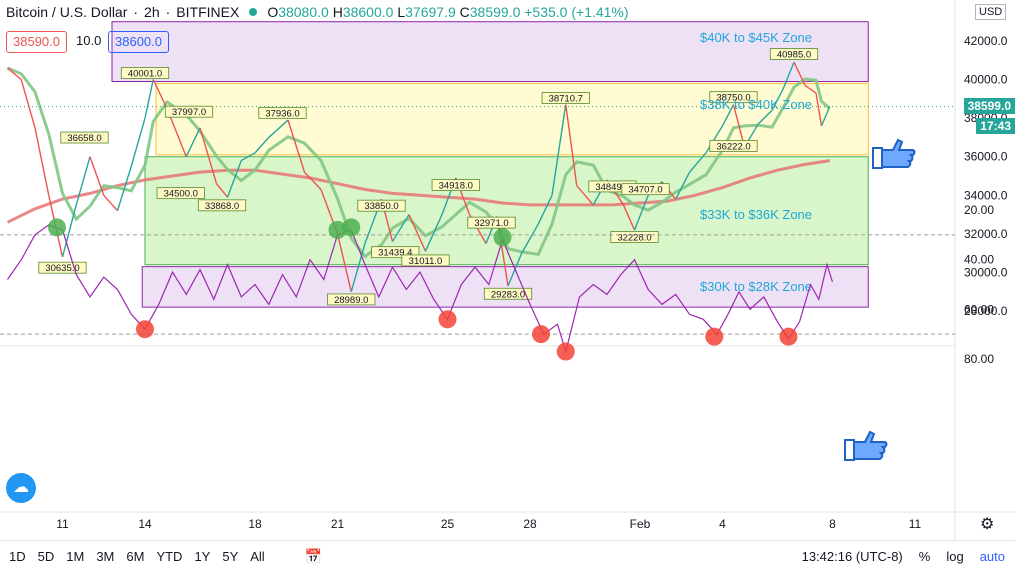 The image size is (1015, 571). What do you see at coordinates (253, 12) in the screenshot?
I see `market-open-icon` at bounding box center [253, 12].